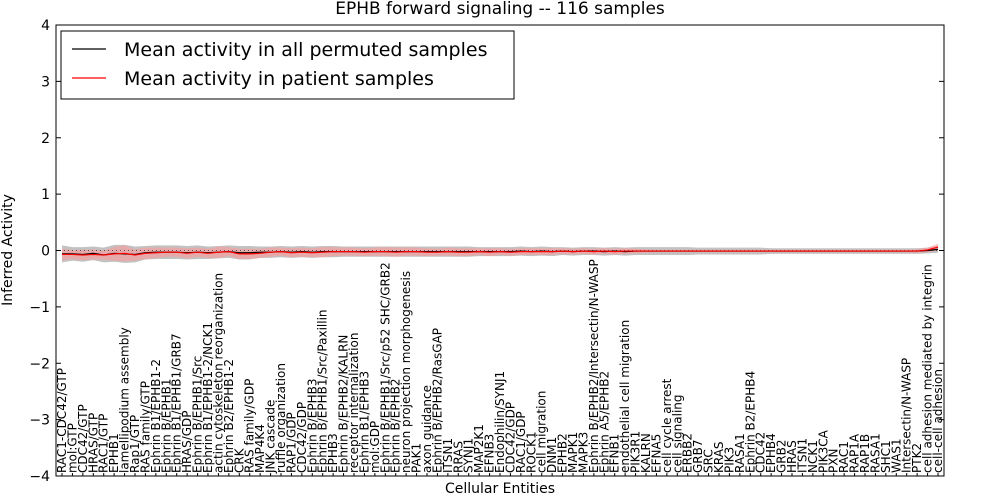  Describe the element at coordinates (291, 442) in the screenshot. I see `x-tick-label: RAP1/GDP` at that location.